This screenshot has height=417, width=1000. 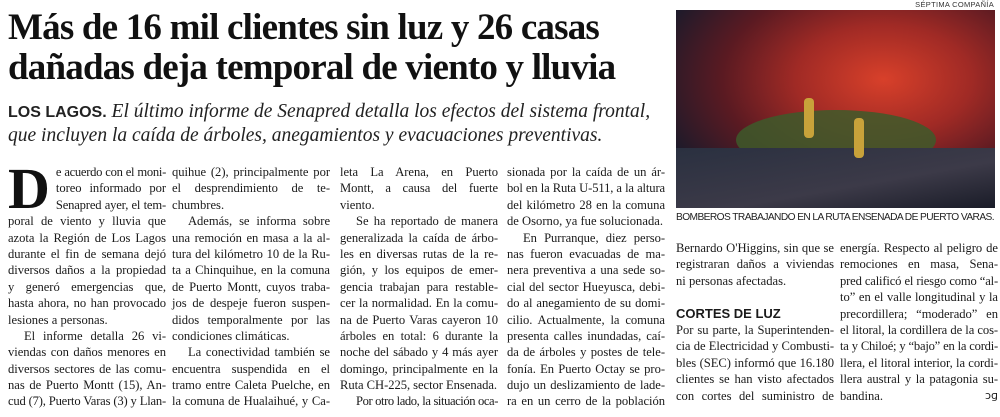 I want to click on text-line: pred calificó el riesgo como “al-, so click(x=919, y=280).